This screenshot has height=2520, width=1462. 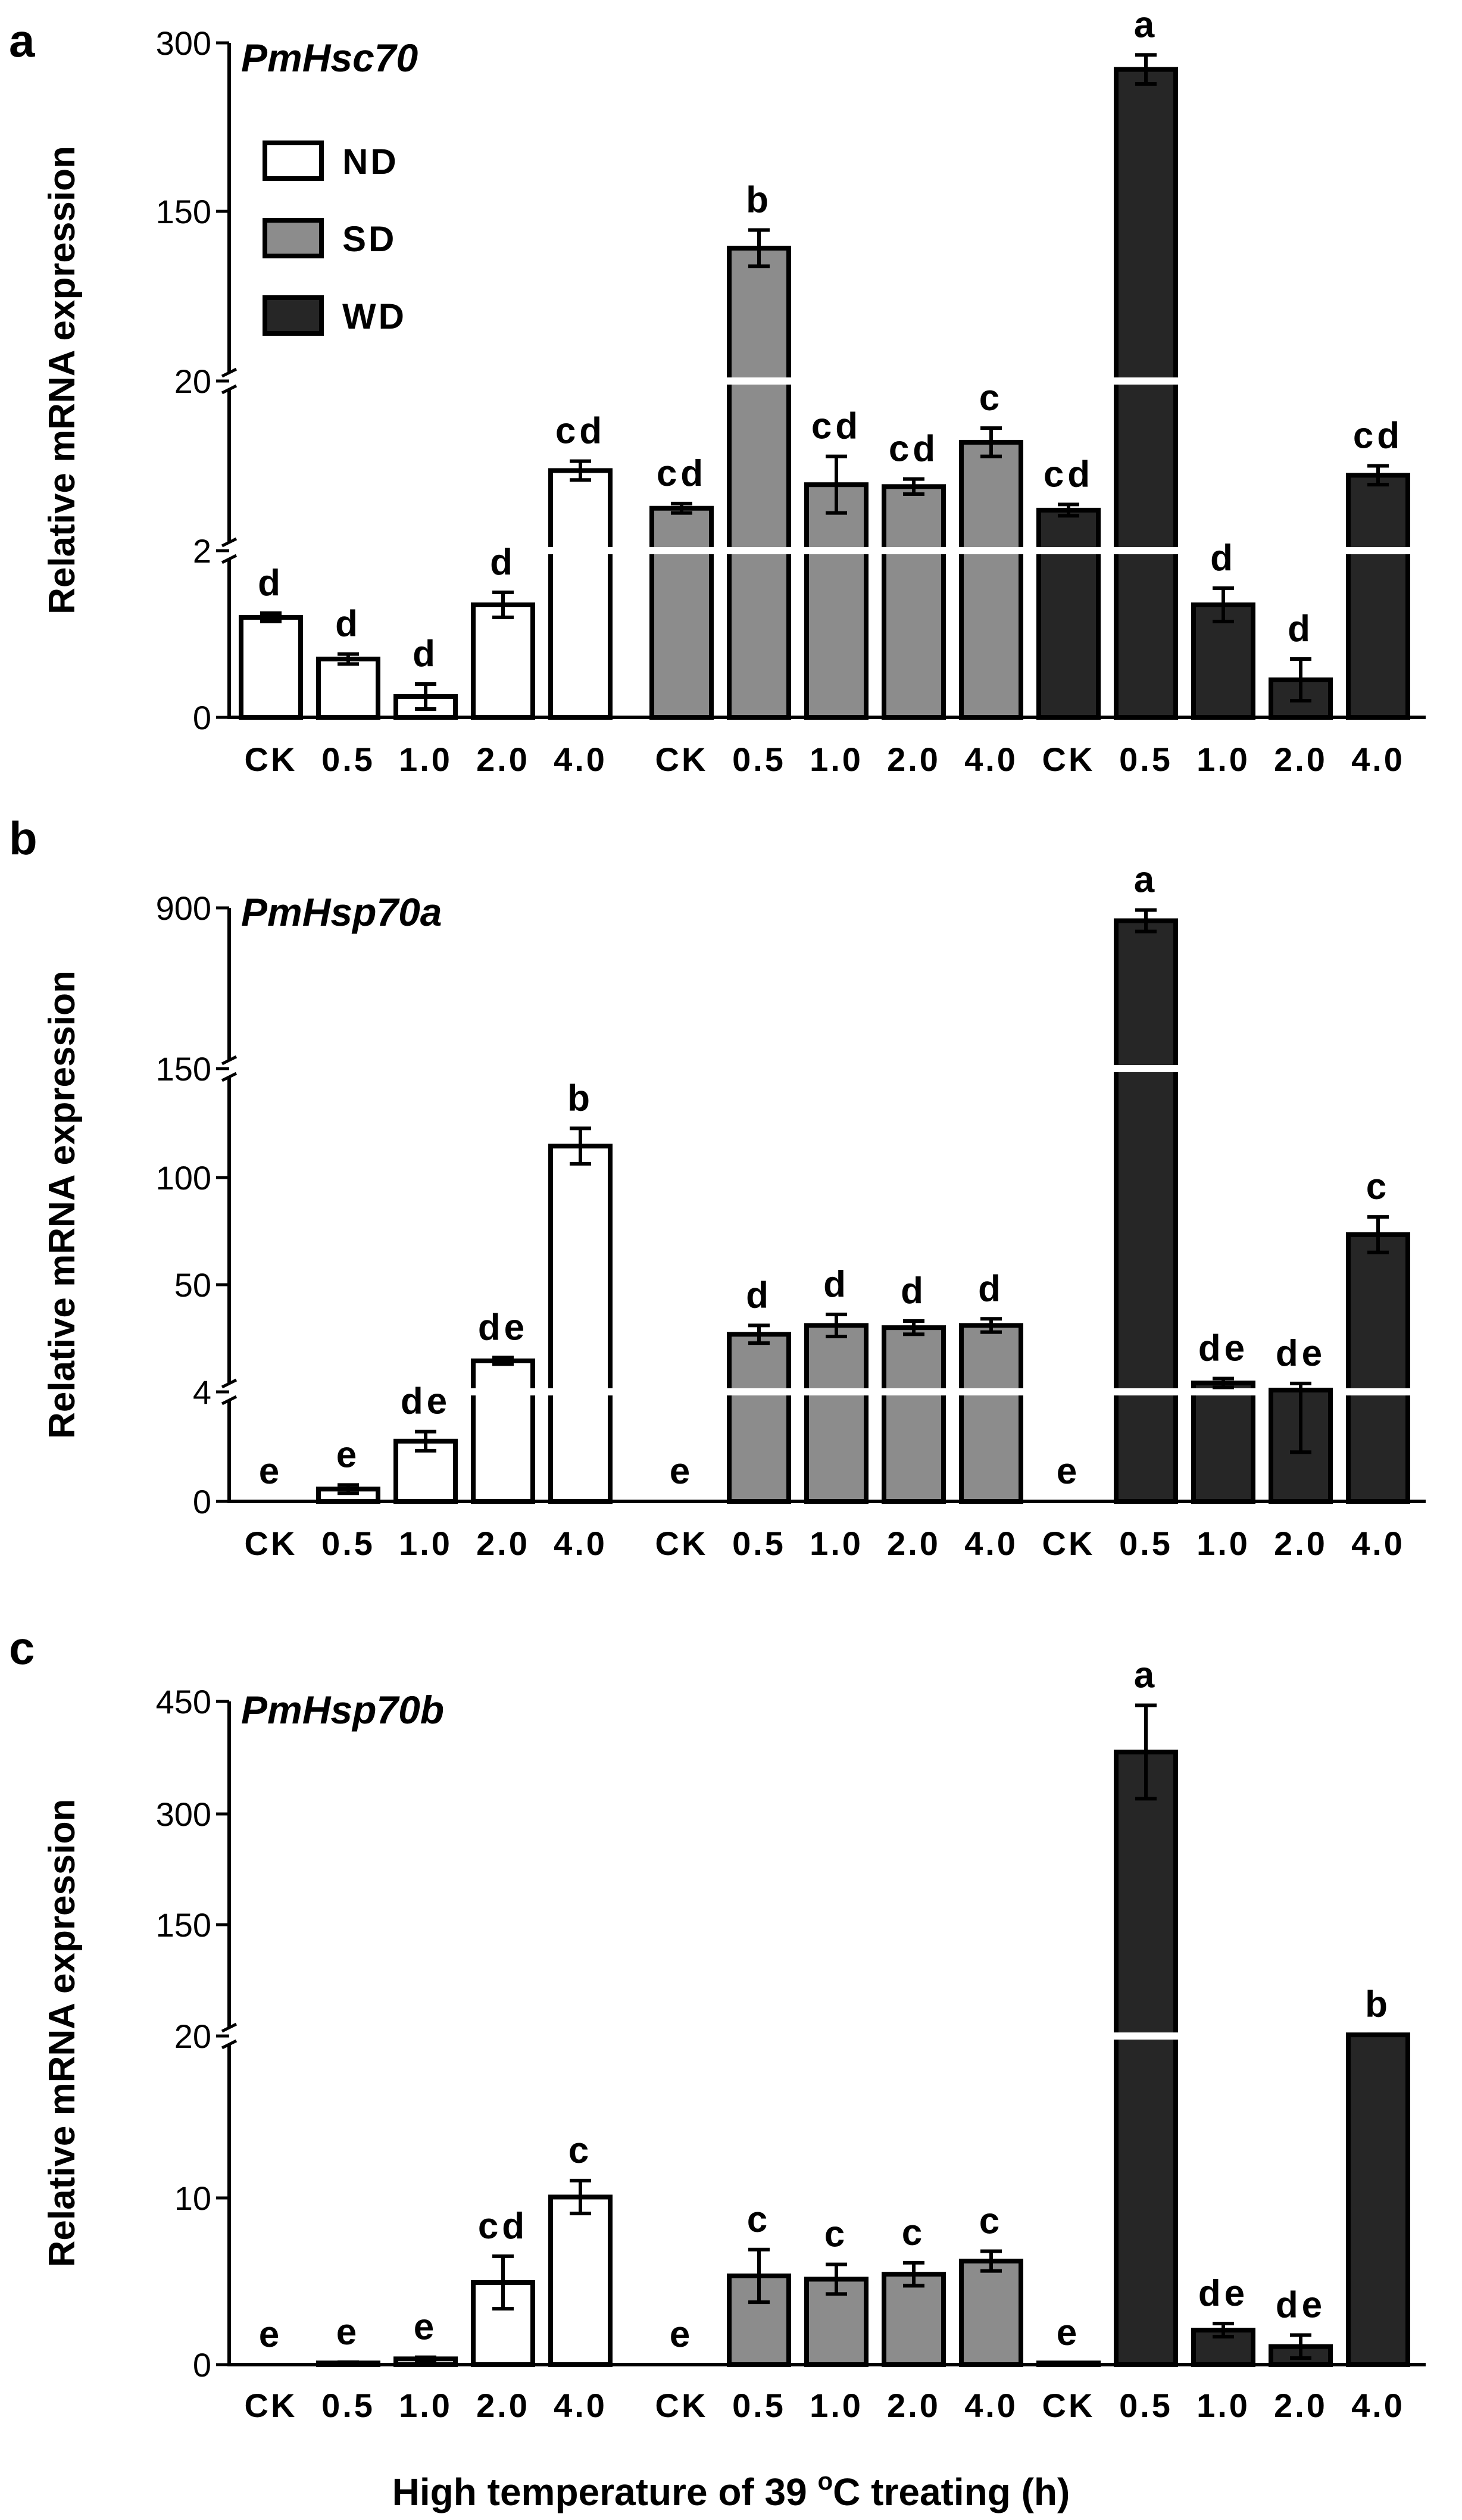 What do you see at coordinates (183, 1178) in the screenshot?
I see `y-tick-label: 100` at bounding box center [183, 1178].